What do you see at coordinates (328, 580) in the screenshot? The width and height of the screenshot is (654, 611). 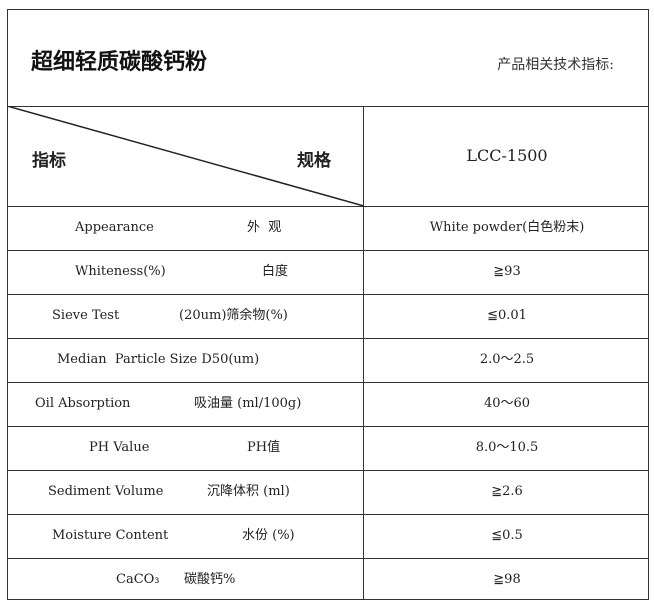 I see `table-row: CaCO₃ 碳酸钙% ≧98` at bounding box center [328, 580].